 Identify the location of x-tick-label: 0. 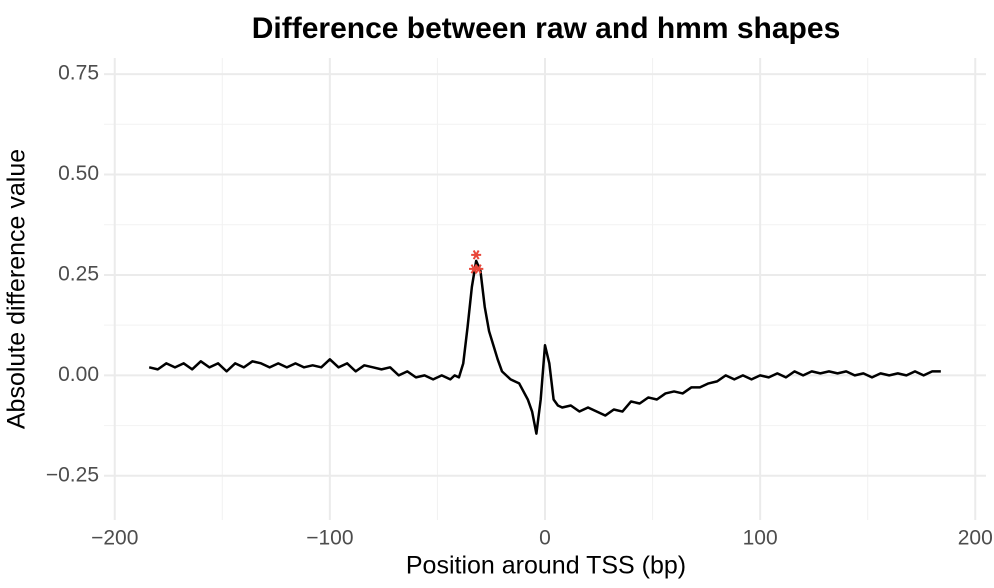
(545, 538).